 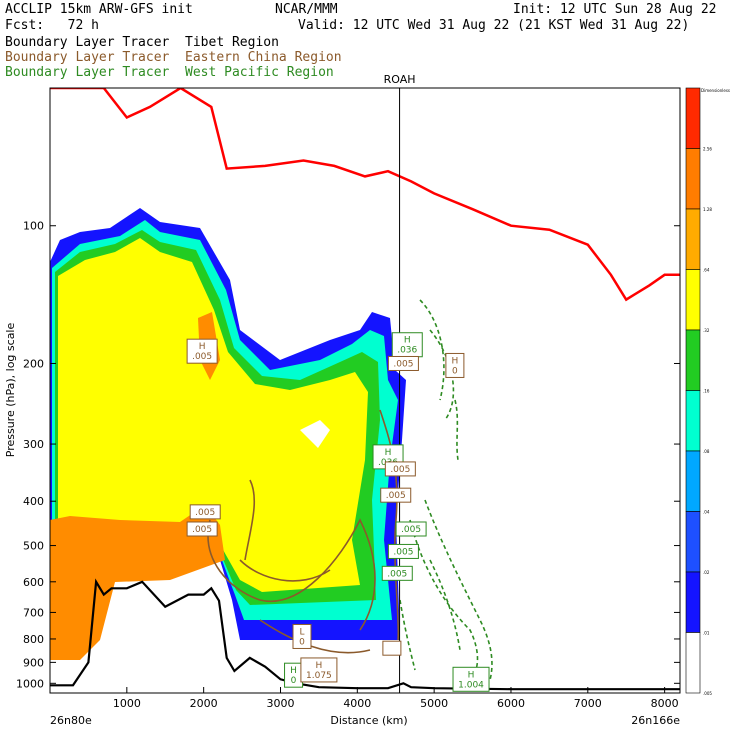 I want to click on y-axis-label: Pressure (hPa), log scale, so click(x=10, y=390).